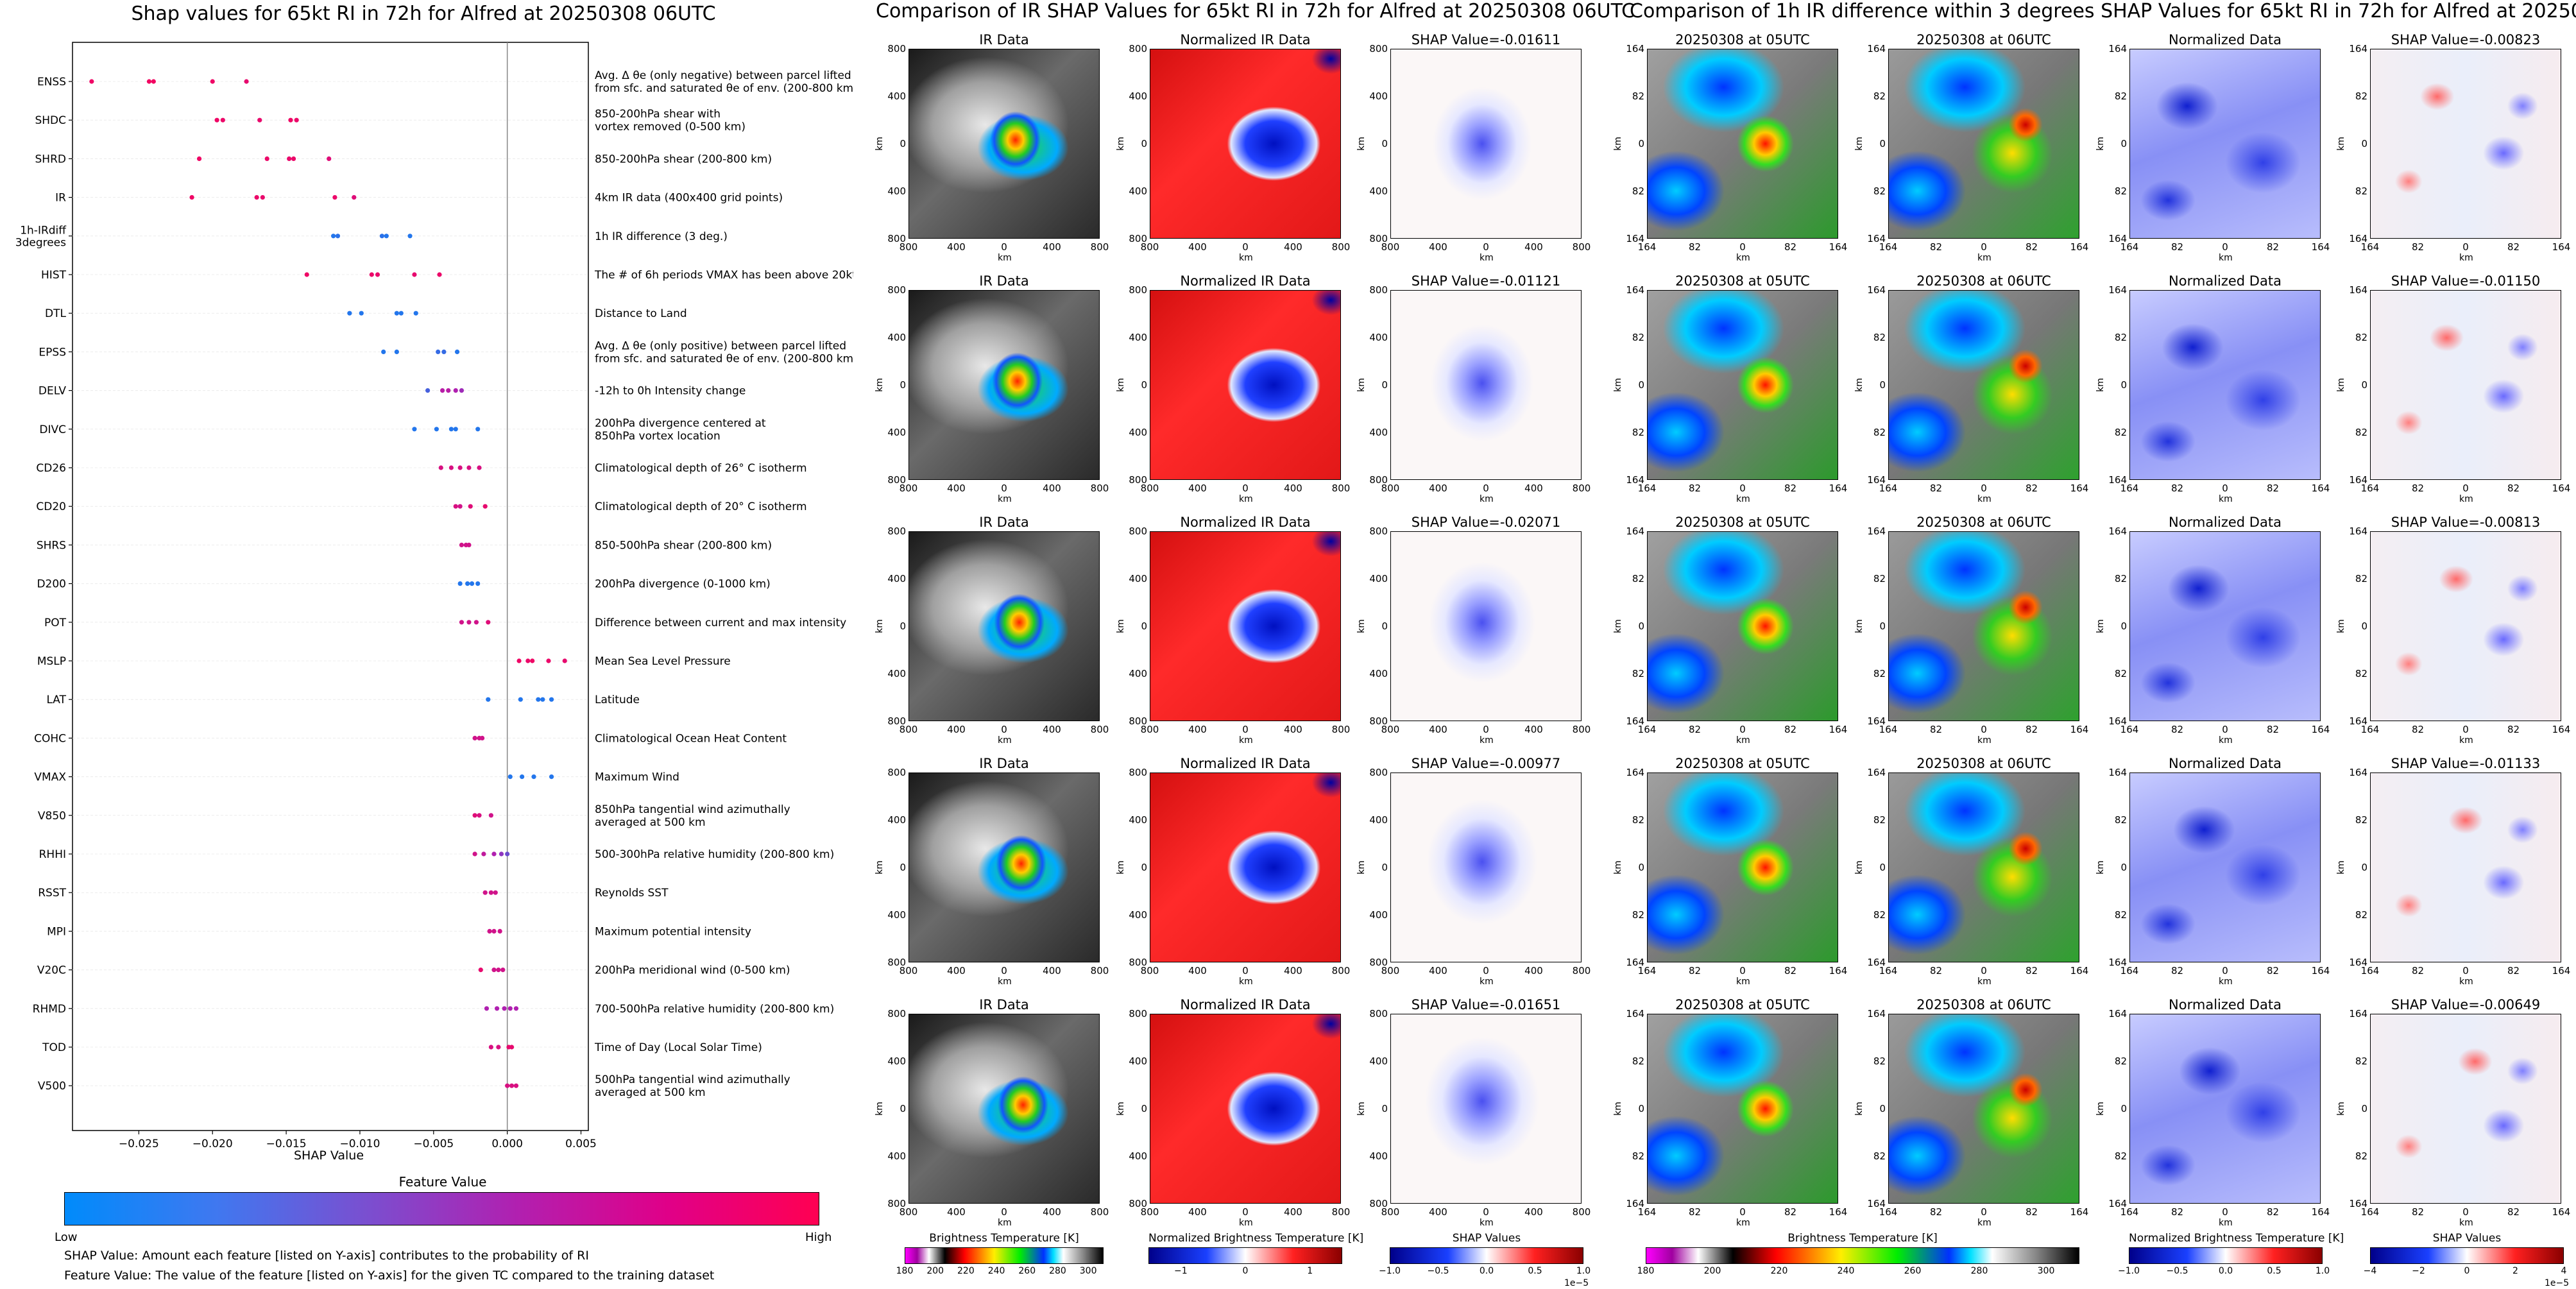  What do you see at coordinates (1584, 1271) in the screenshot?
I see `colorbar-tick-label: 1.0` at bounding box center [1584, 1271].